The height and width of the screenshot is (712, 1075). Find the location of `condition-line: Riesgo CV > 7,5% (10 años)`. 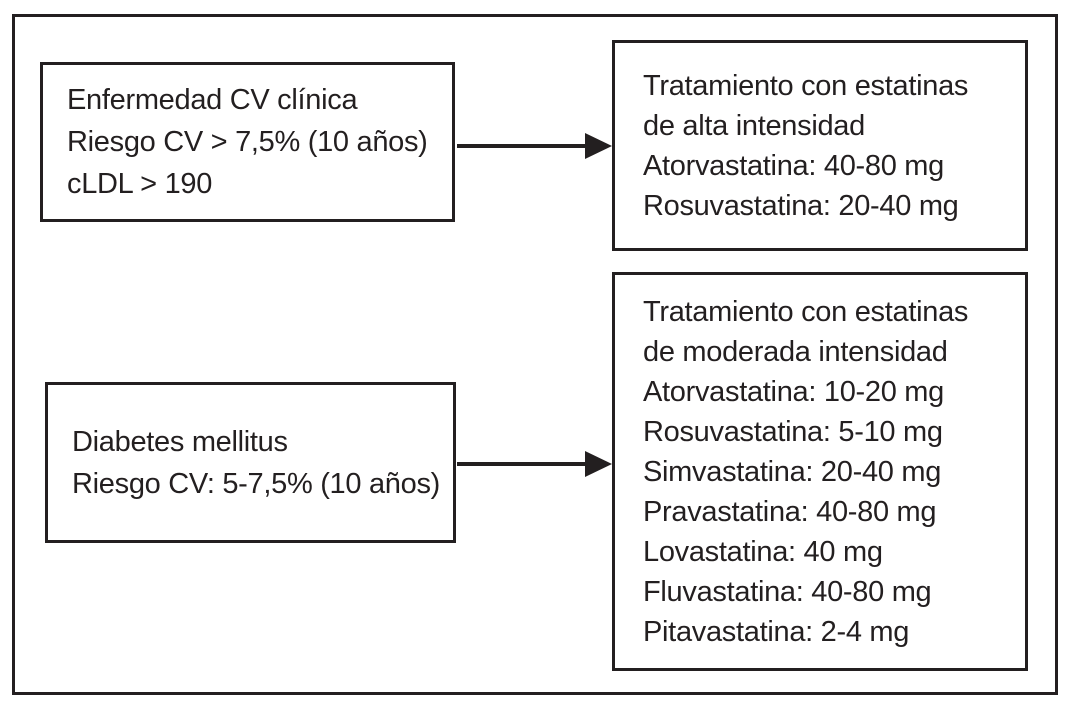

condition-line: Riesgo CV > 7,5% (10 años) is located at coordinates (247, 142).